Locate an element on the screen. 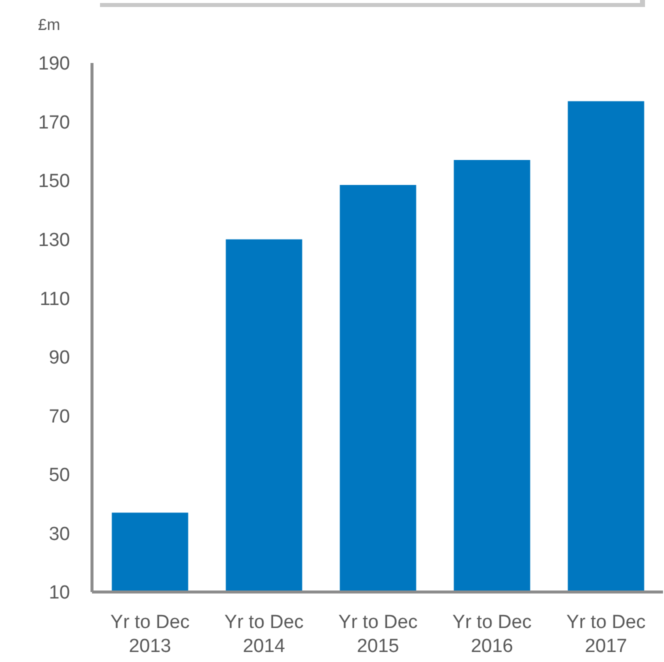  y-tick-label: 150 is located at coordinates (54, 181).